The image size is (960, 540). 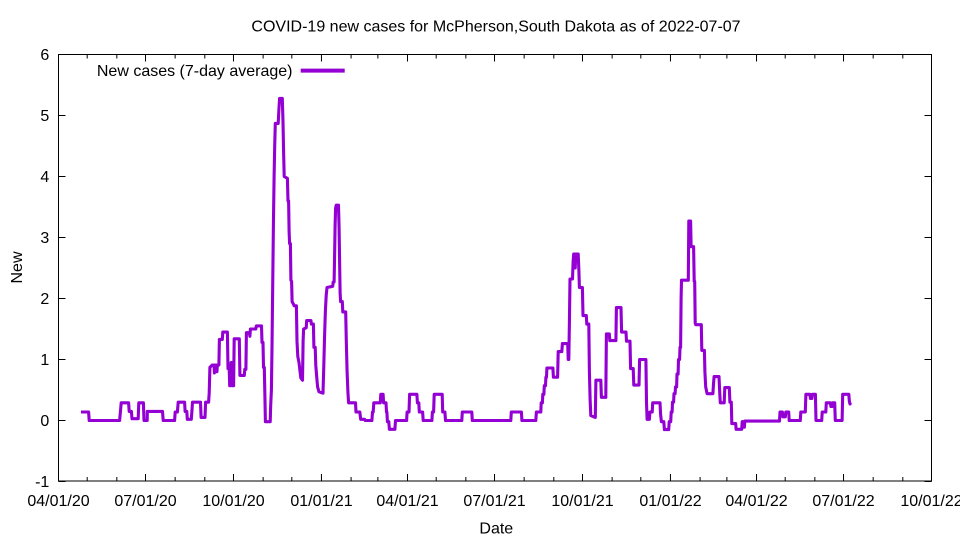 What do you see at coordinates (44, 360) in the screenshot?
I see `svg-text: 1` at bounding box center [44, 360].